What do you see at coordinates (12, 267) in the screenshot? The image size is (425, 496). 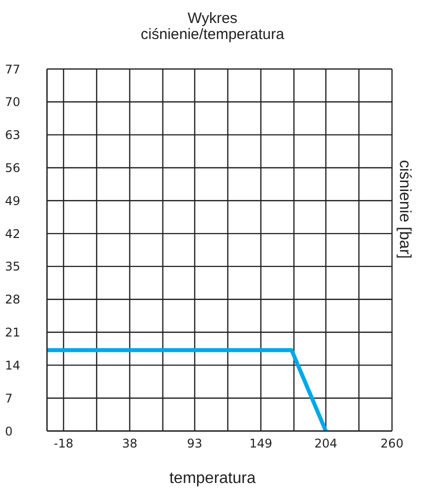 I see `y-tick-label: 35` at bounding box center [12, 267].